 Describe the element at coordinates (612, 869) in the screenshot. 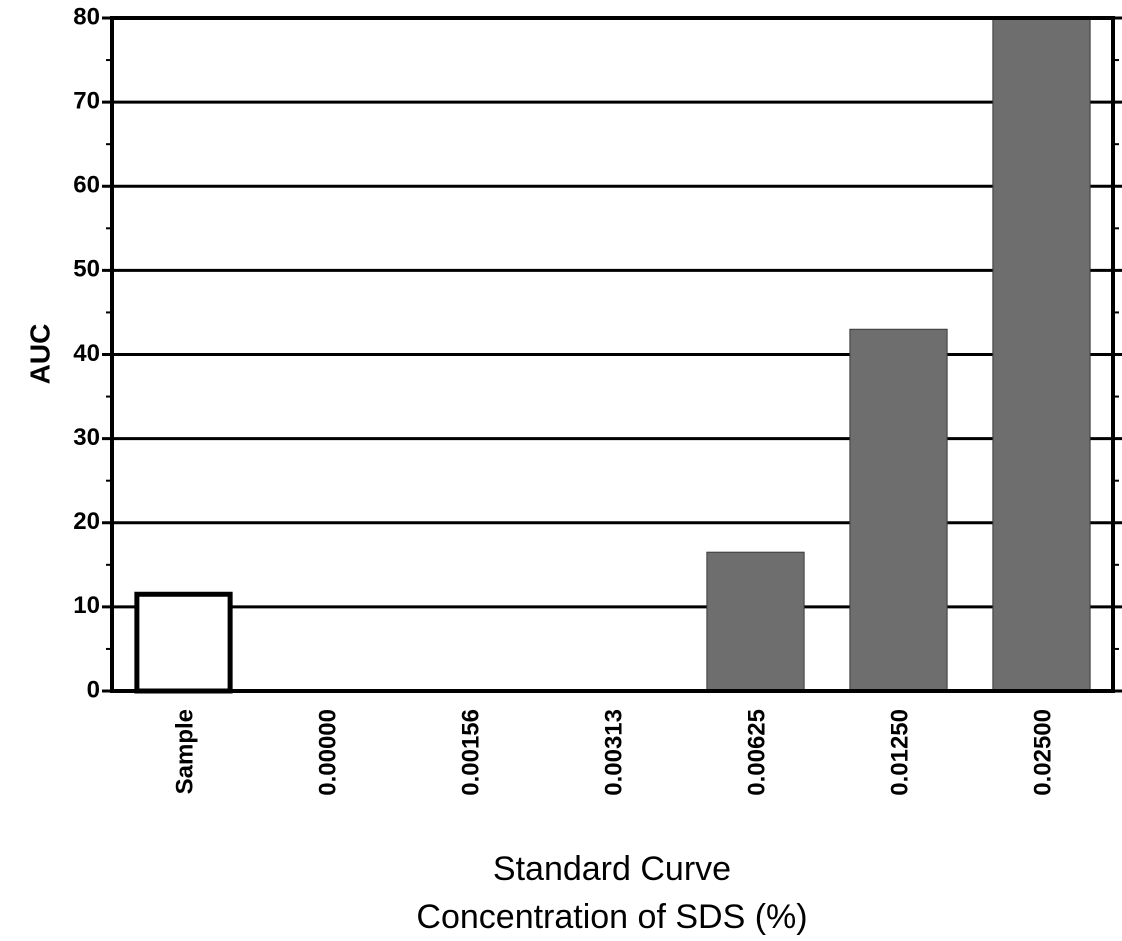

I see `x-axis-label-line1: Standard Curve` at that location.